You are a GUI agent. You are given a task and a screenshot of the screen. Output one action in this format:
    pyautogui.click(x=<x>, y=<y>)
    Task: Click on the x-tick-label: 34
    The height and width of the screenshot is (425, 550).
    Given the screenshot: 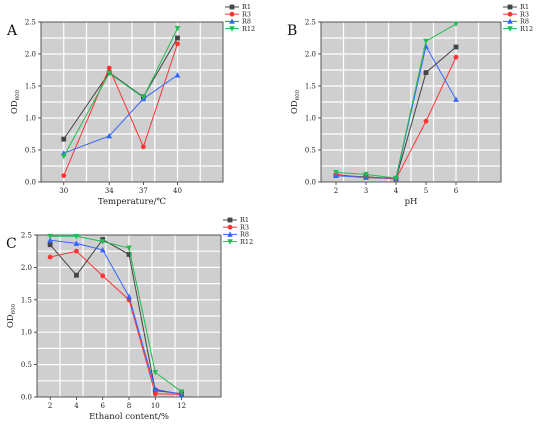 What is the action you would take?
    pyautogui.click(x=109, y=191)
    